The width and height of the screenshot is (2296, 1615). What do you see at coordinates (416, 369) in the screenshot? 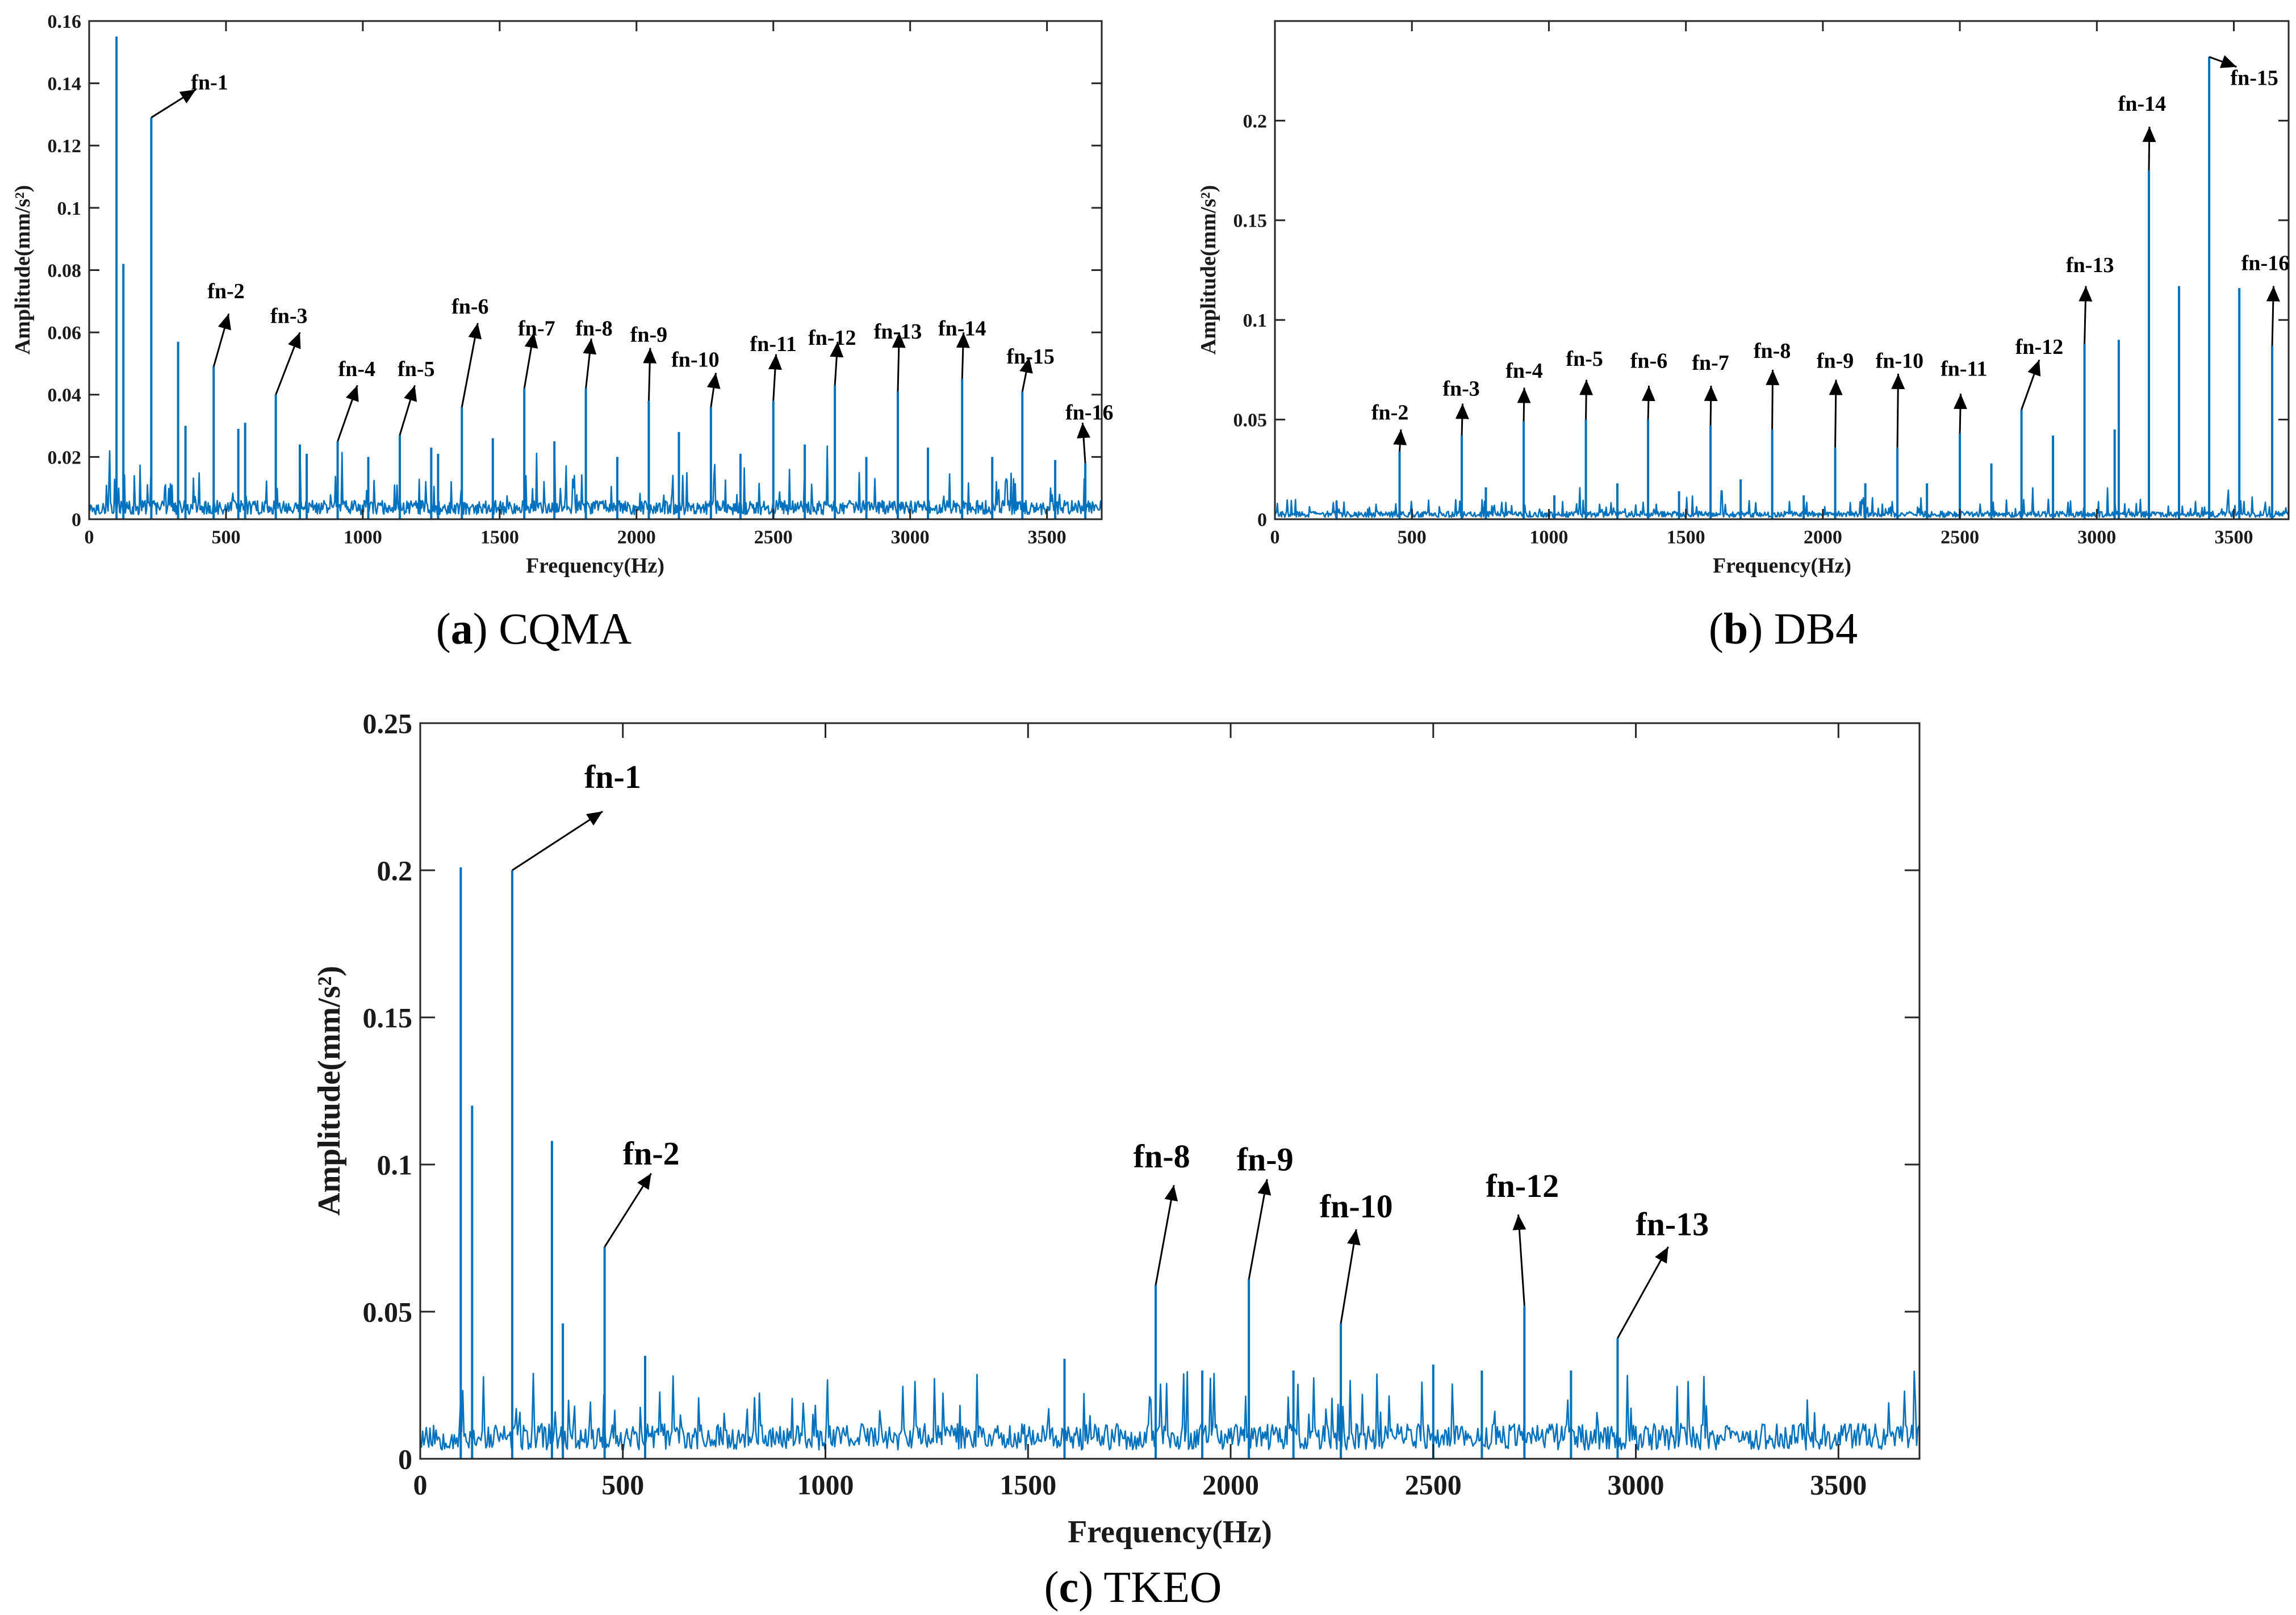
I see `annotation-label: fn-5` at bounding box center [416, 369].